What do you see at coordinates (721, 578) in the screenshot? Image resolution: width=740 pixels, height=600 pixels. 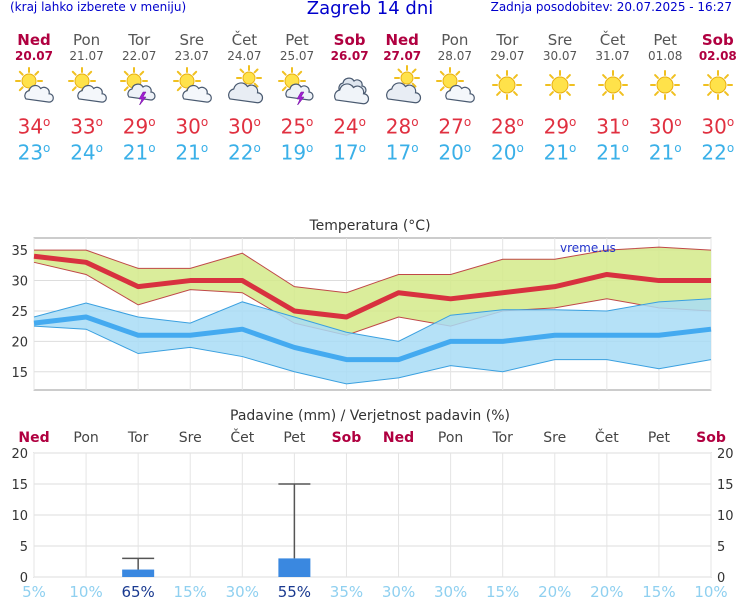 I see `y-tick-label: 0` at bounding box center [721, 578].